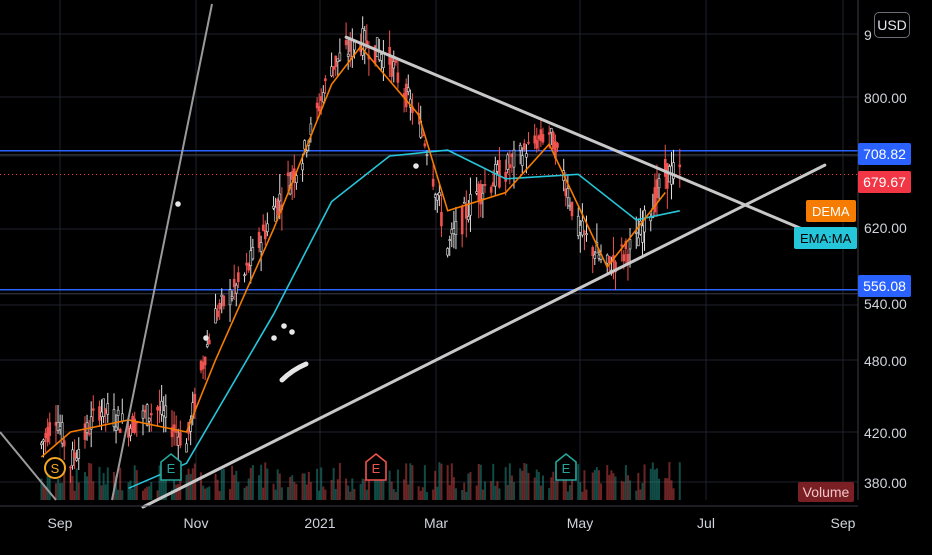 Image resolution: width=932 pixels, height=555 pixels. What do you see at coordinates (294, 372) in the screenshot?
I see `drawing-stroke` at bounding box center [294, 372].